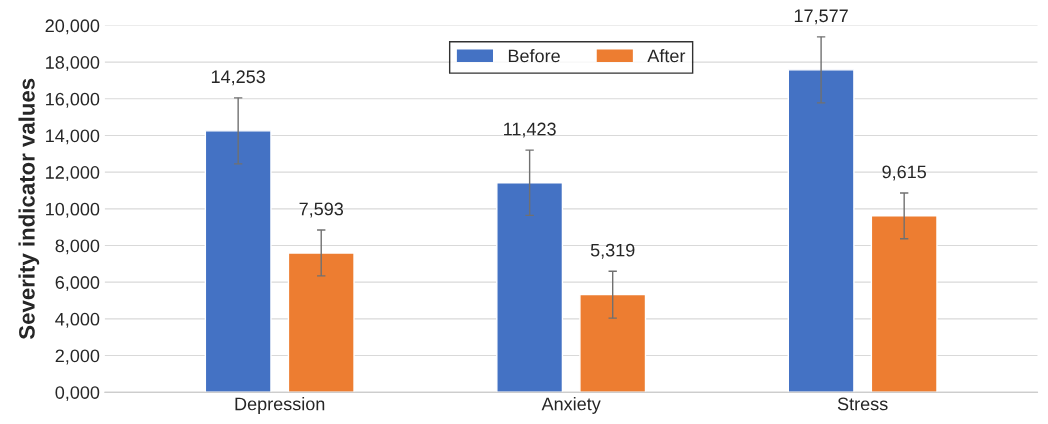 Image resolution: width=1048 pixels, height=424 pixels. Describe the element at coordinates (321, 210) in the screenshot. I see `data-label: 7,593` at that location.